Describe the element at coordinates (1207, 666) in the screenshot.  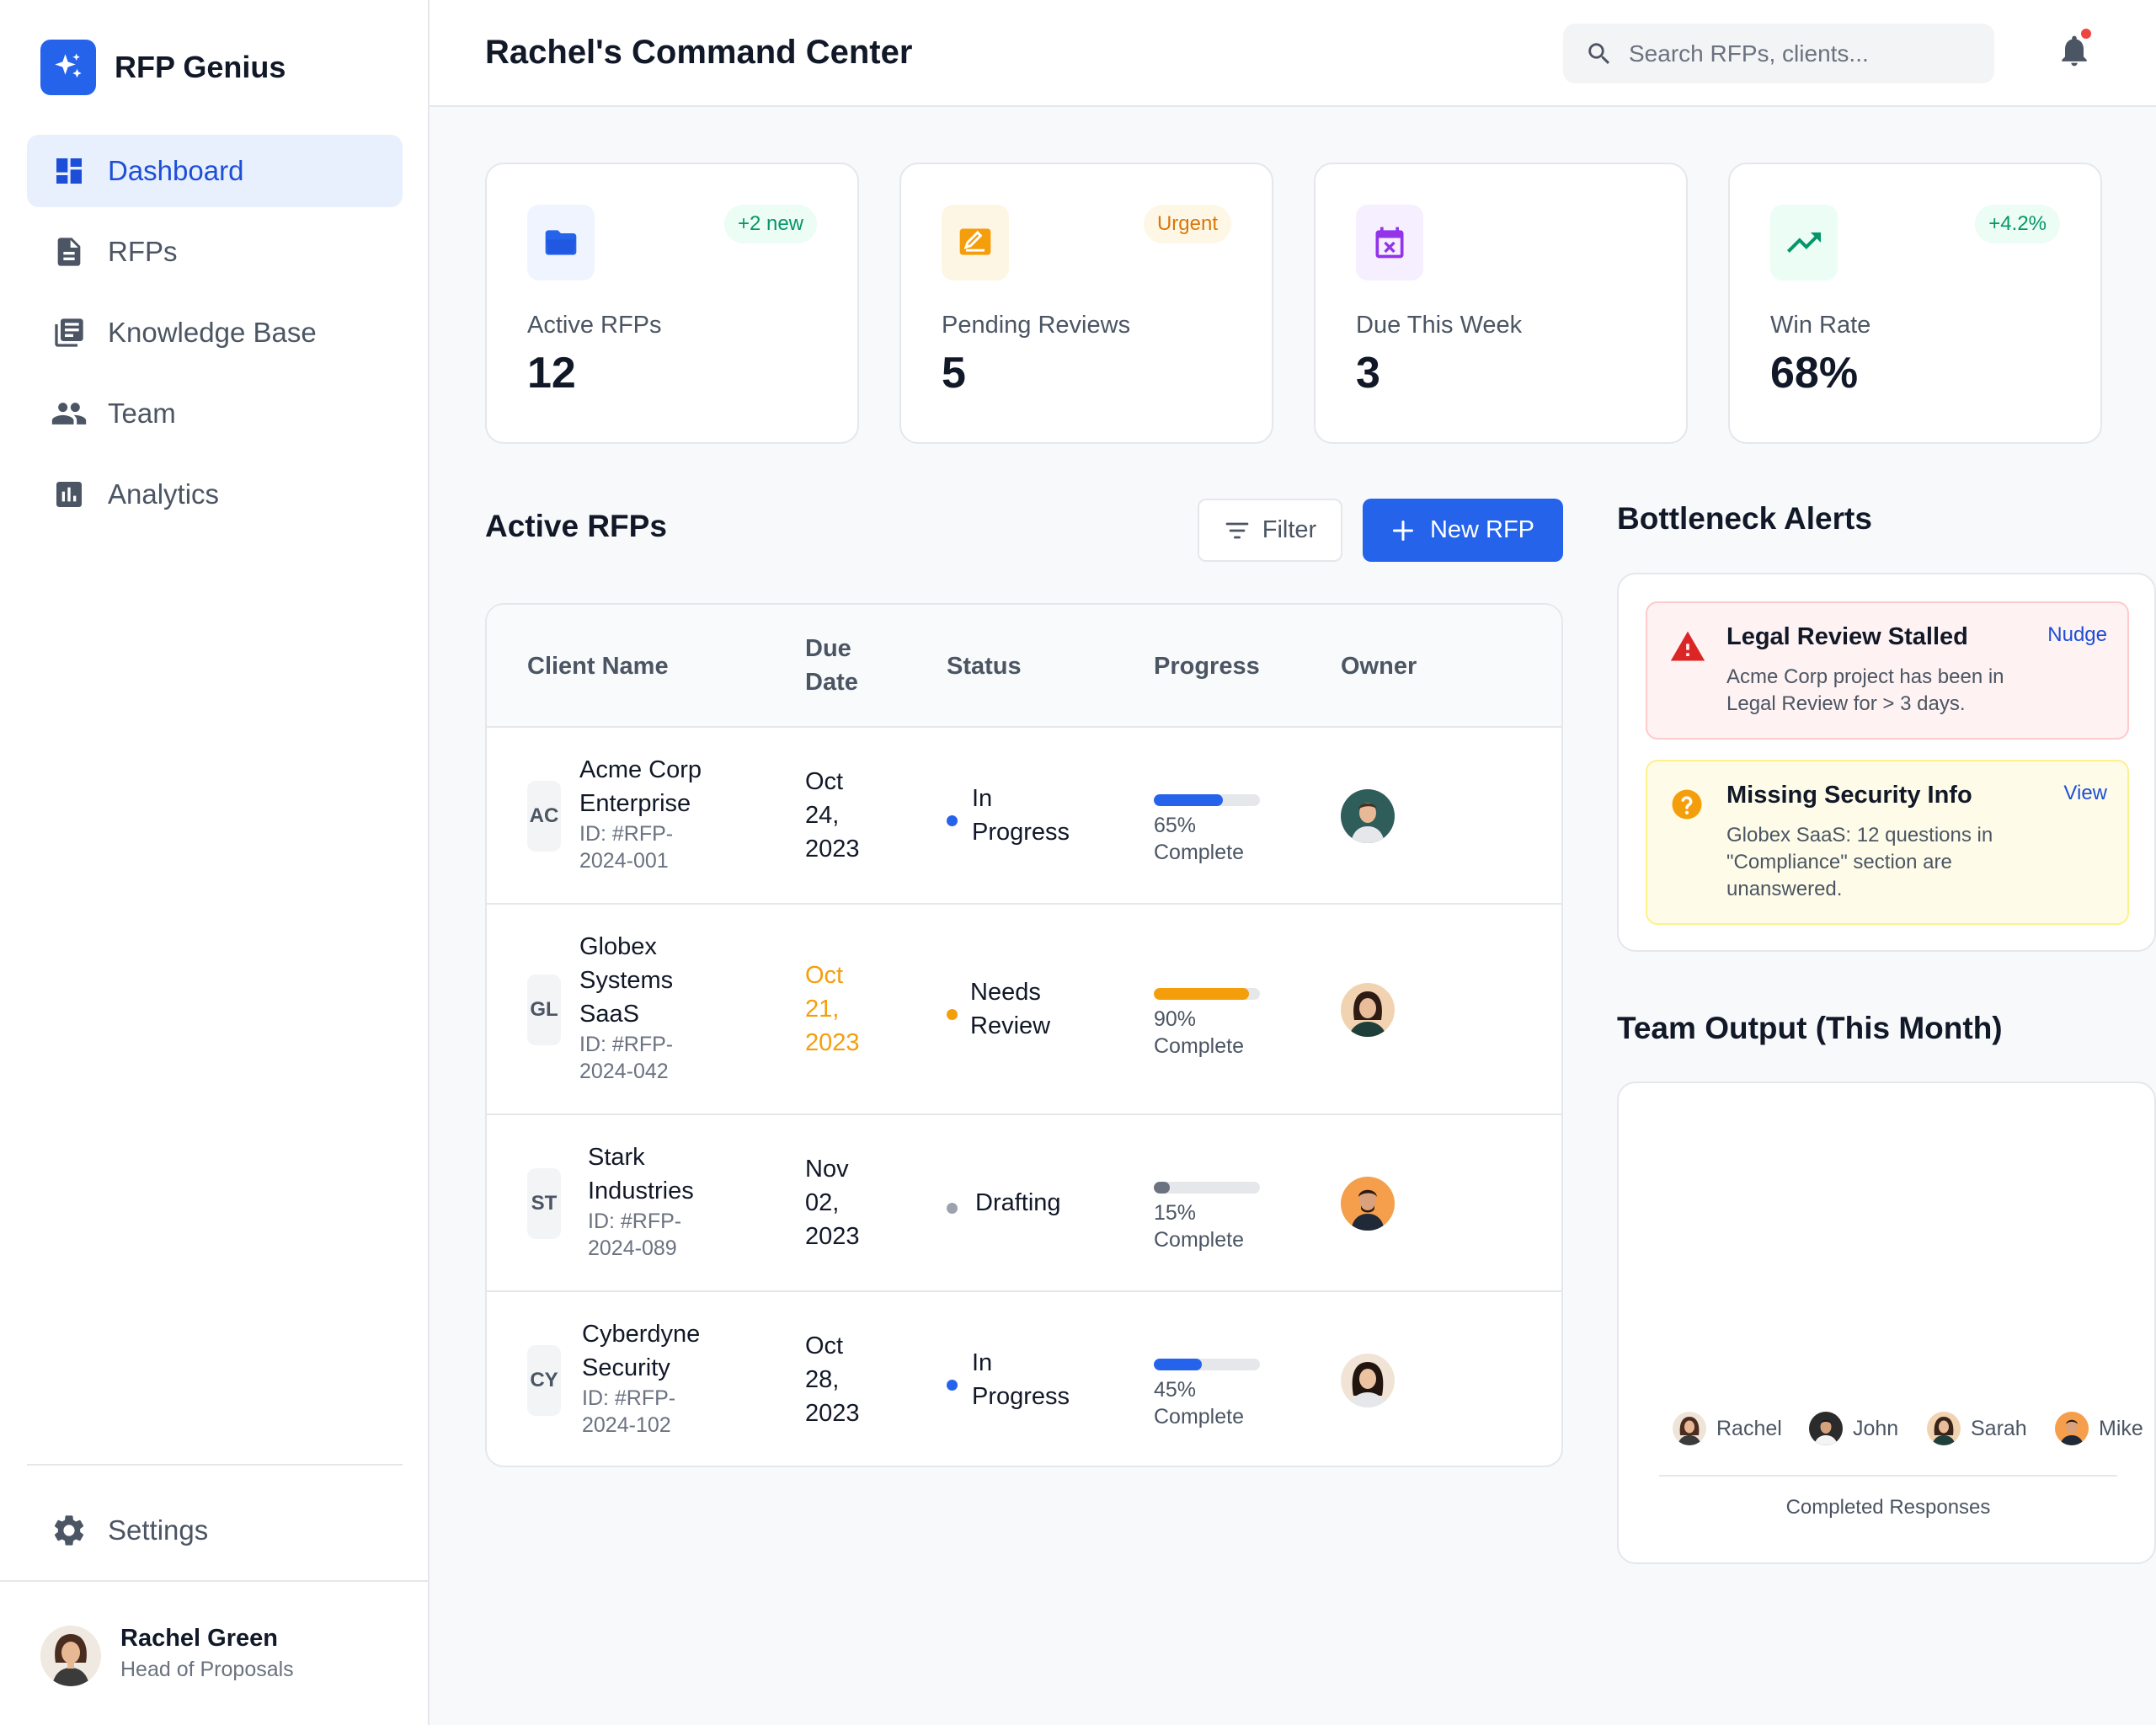
I see `column-header-progress: Progress` at that location.